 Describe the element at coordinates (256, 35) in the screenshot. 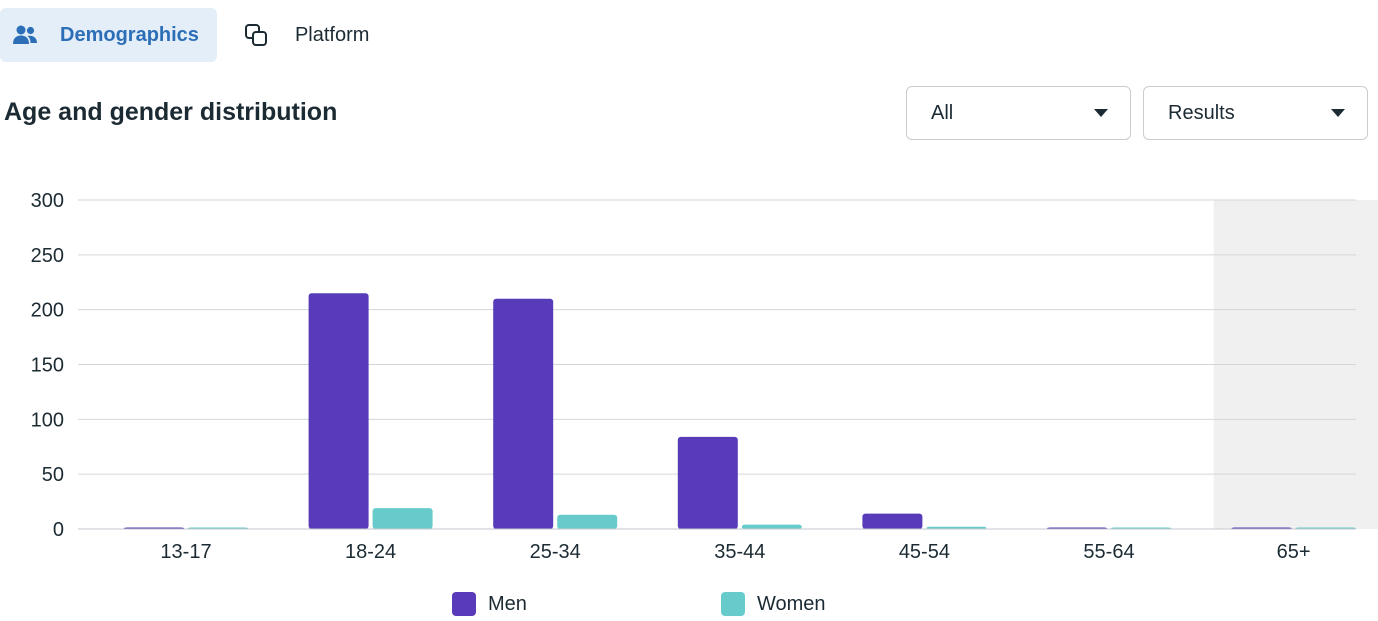

I see `copy-squares-icon` at that location.